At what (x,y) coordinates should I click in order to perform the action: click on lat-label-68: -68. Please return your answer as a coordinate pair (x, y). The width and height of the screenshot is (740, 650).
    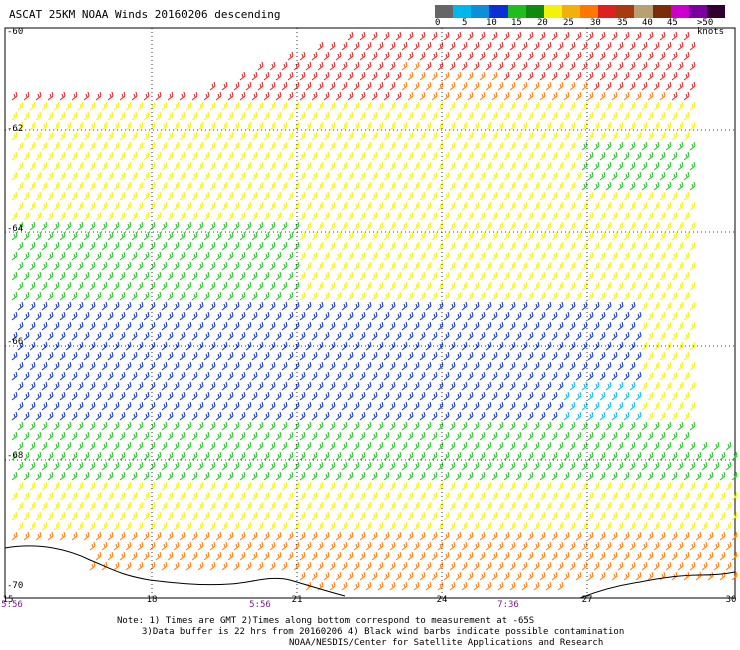
    Looking at the image, I should click on (15, 456).